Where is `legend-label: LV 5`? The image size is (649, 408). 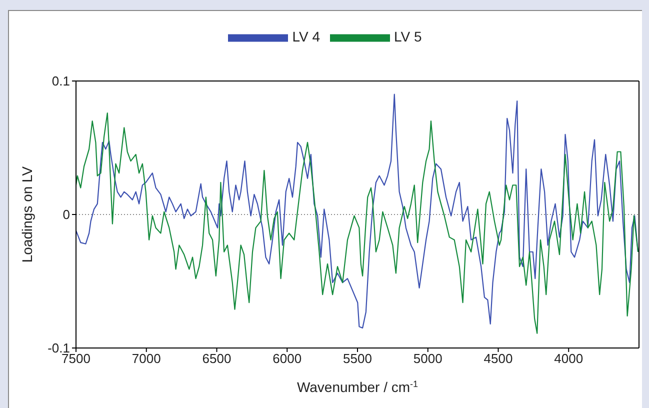 legend-label: LV 5 is located at coordinates (408, 36).